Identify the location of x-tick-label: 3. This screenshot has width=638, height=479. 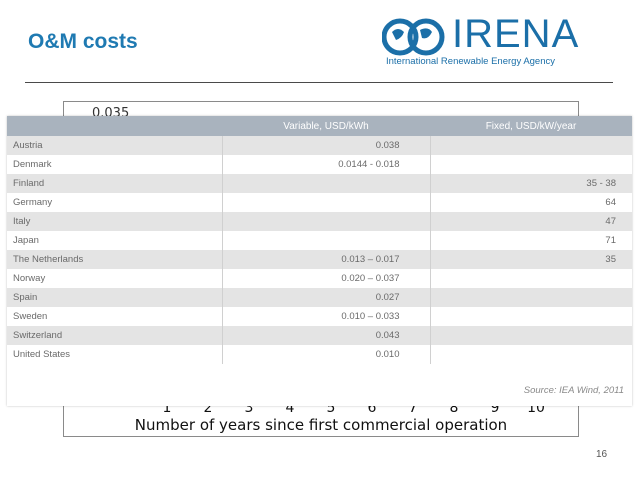
(249, 408).